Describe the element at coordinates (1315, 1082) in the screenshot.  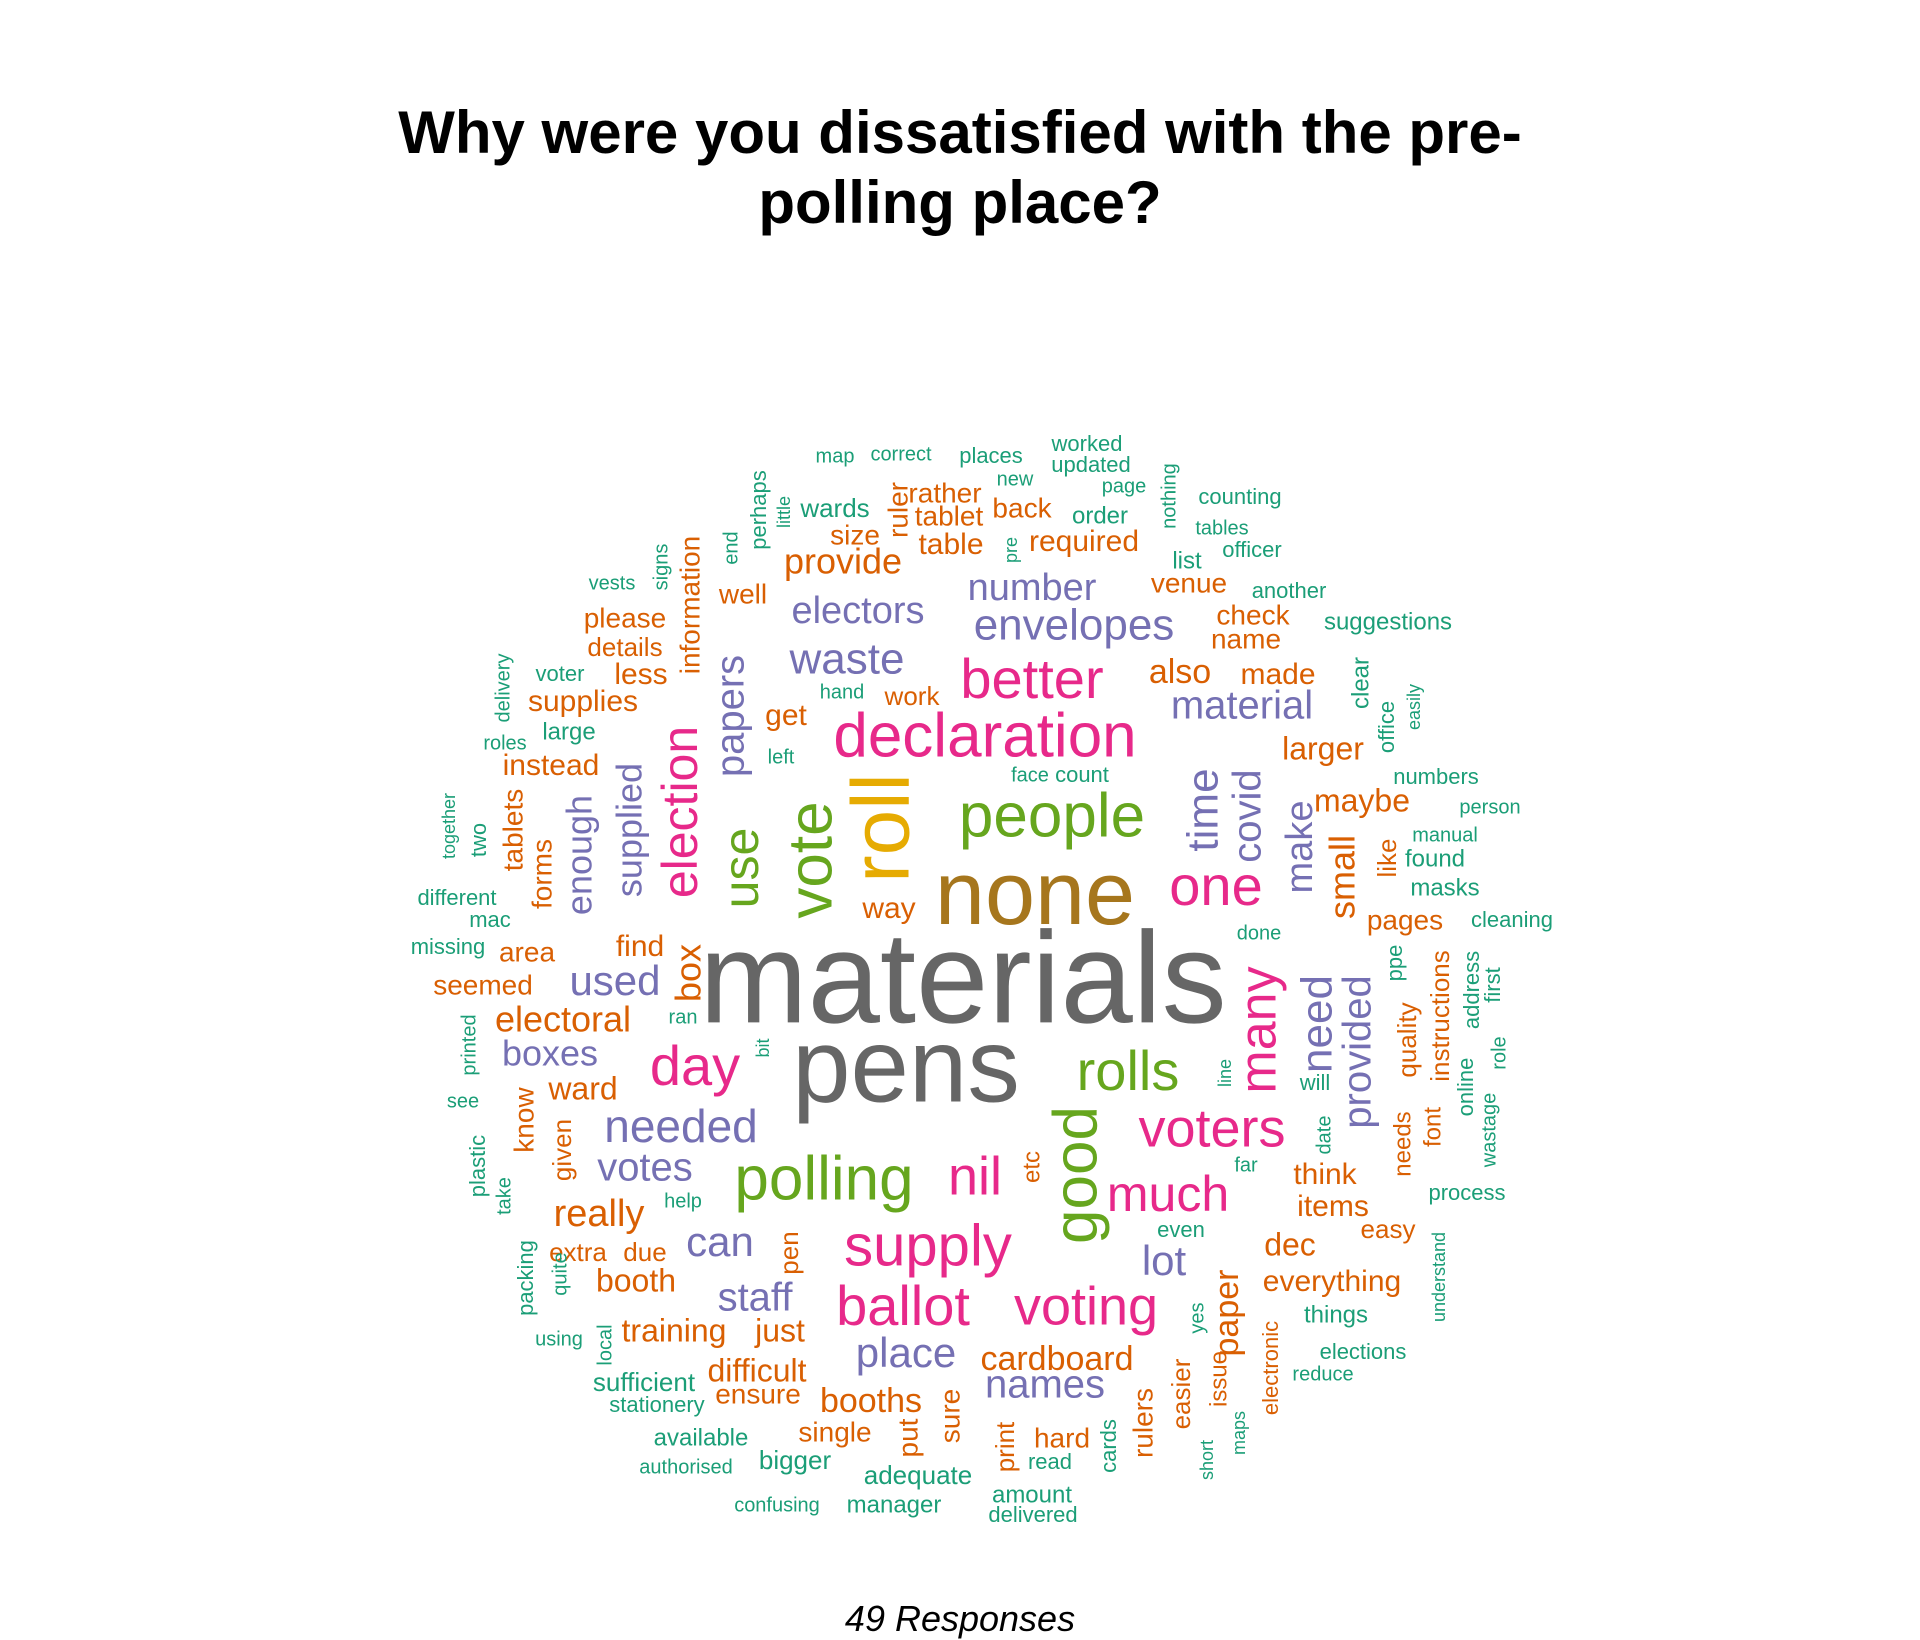
I see `word-will: will` at that location.